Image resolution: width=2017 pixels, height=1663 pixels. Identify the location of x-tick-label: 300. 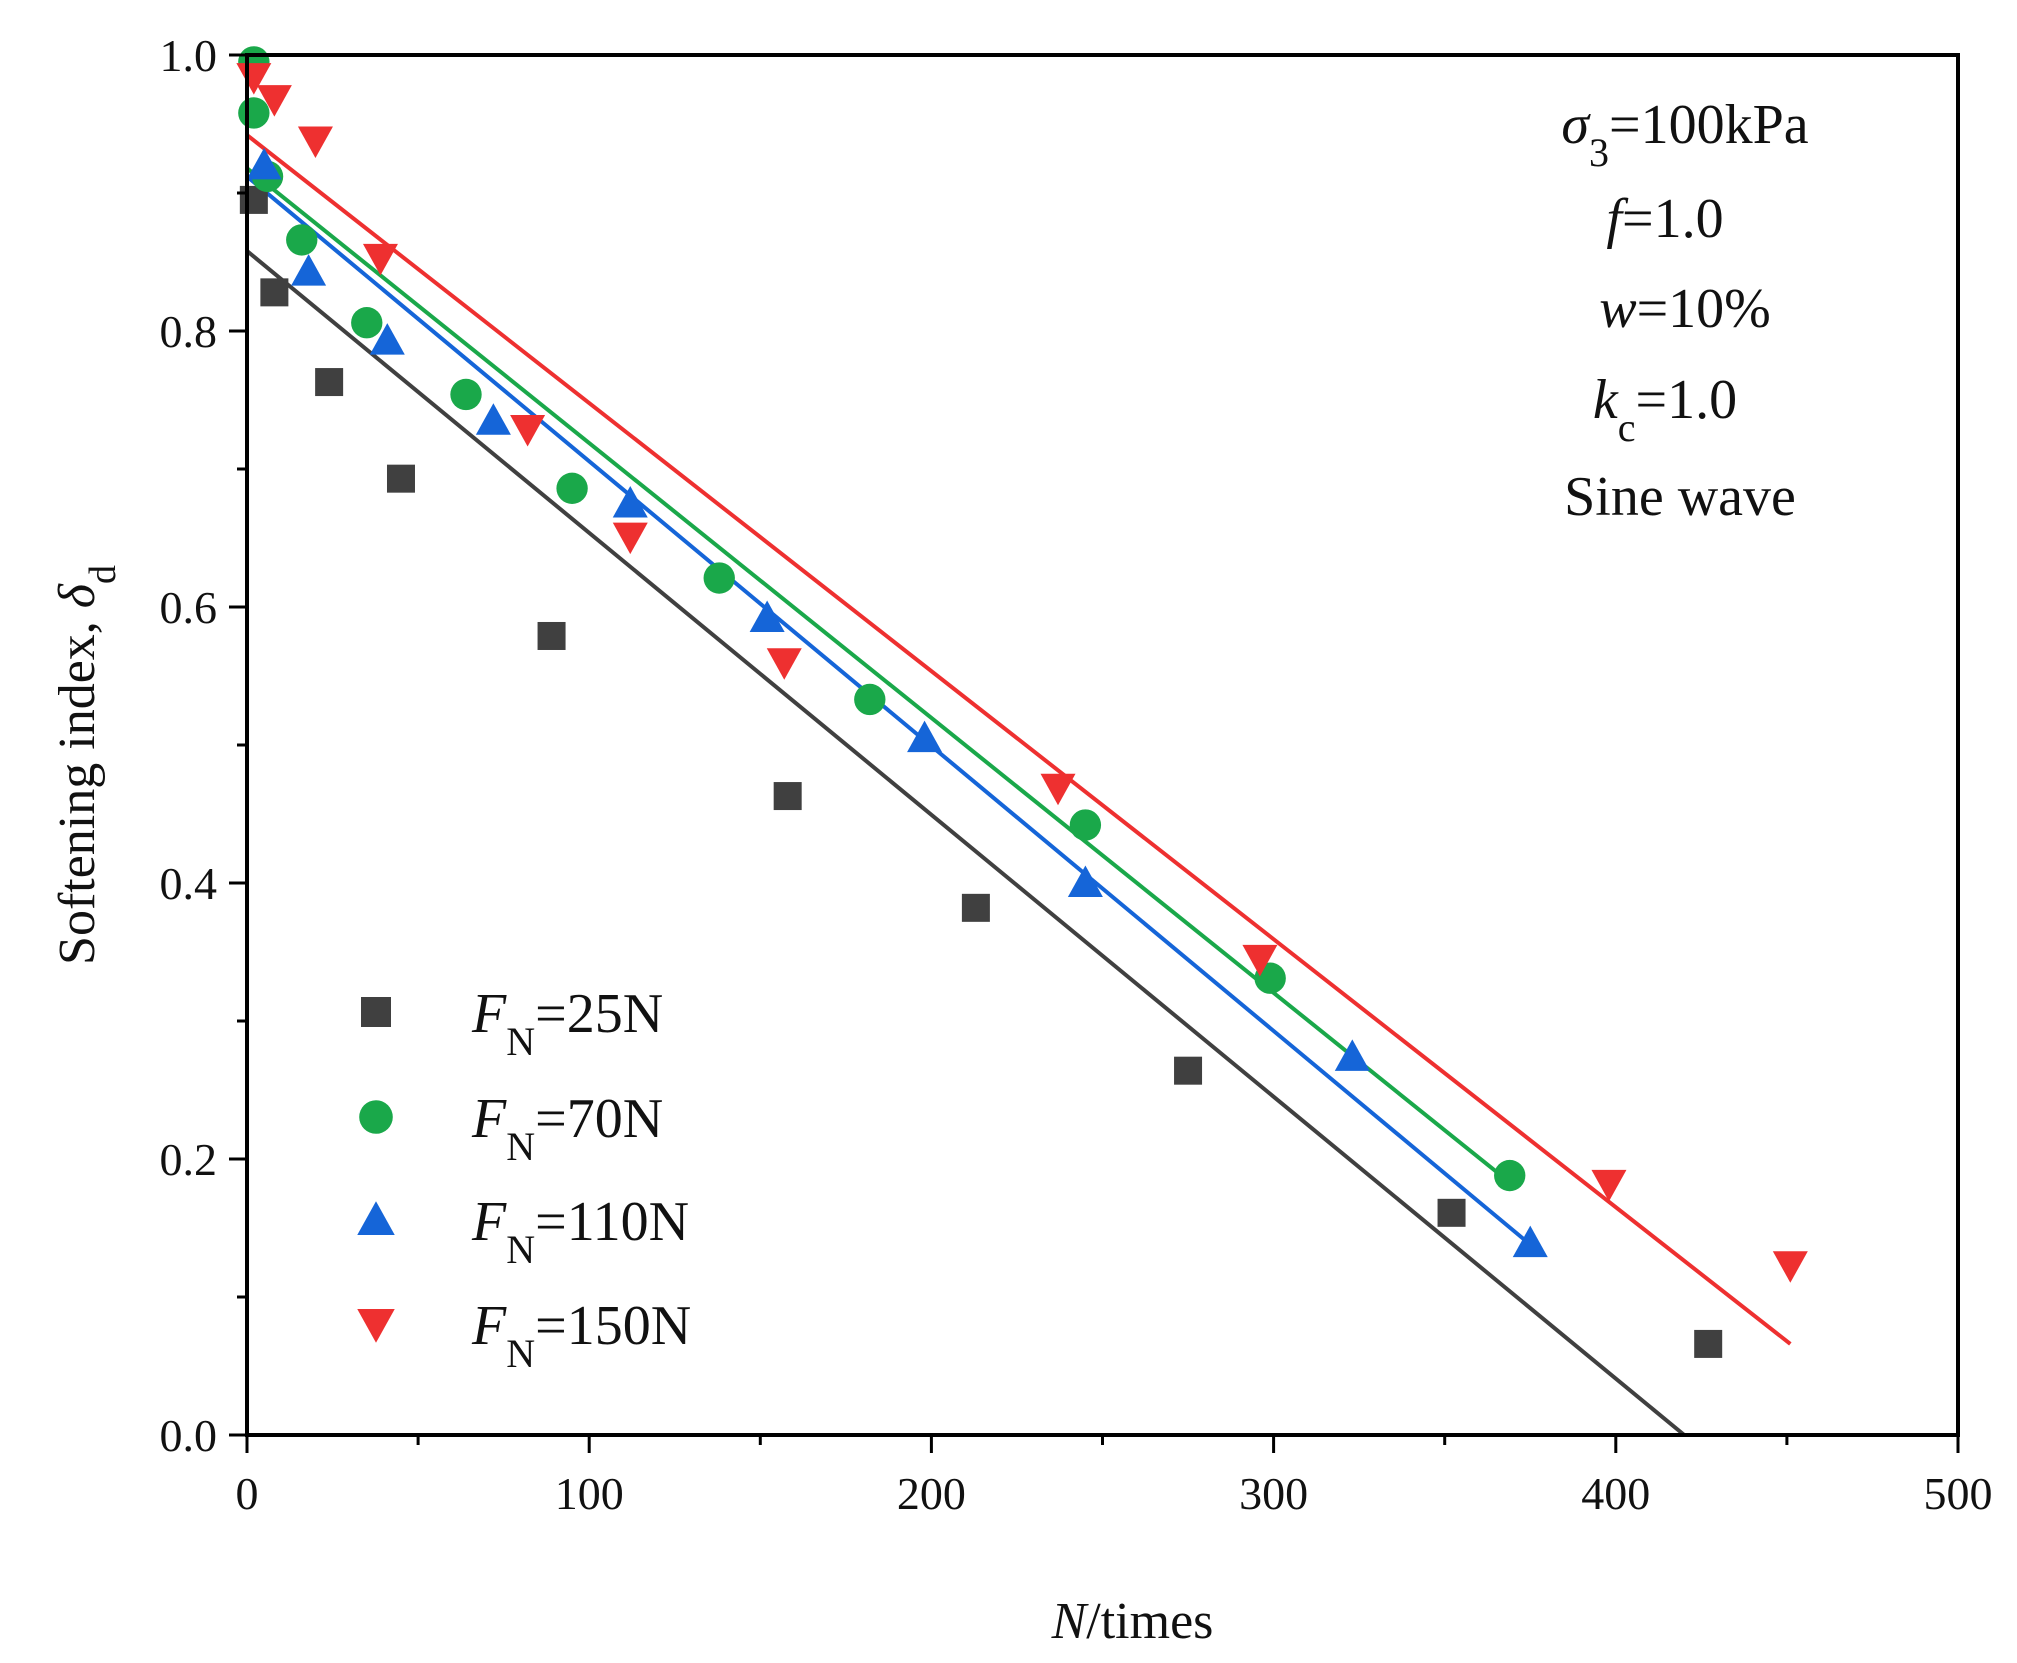
(1273, 1493).